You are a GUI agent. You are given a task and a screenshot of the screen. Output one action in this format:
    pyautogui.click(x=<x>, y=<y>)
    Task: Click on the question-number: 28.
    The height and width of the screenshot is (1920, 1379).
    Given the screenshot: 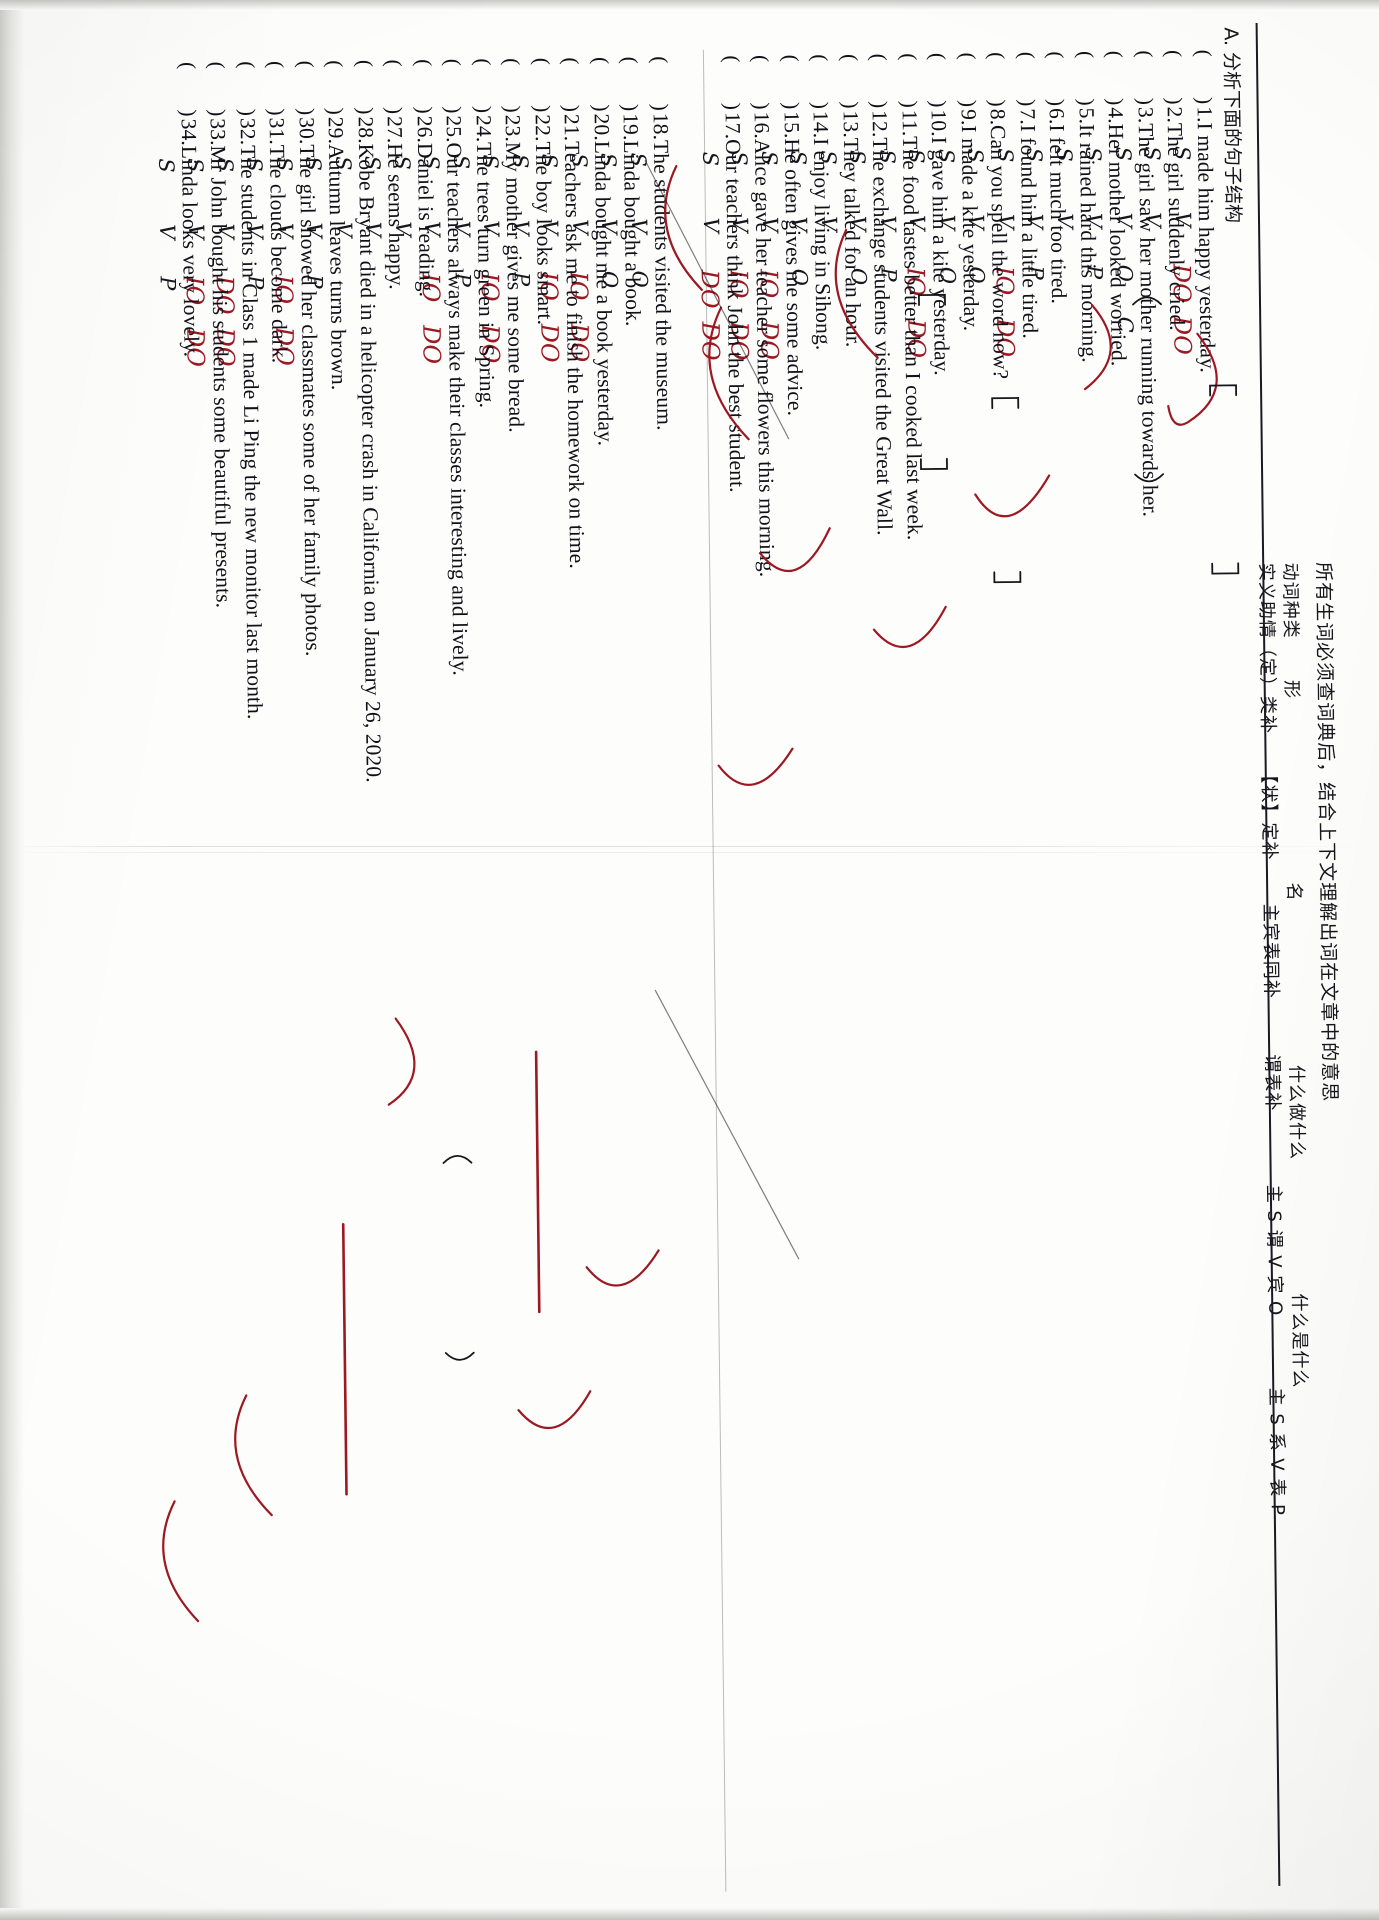 What is the action you would take?
    pyautogui.click(x=365, y=130)
    